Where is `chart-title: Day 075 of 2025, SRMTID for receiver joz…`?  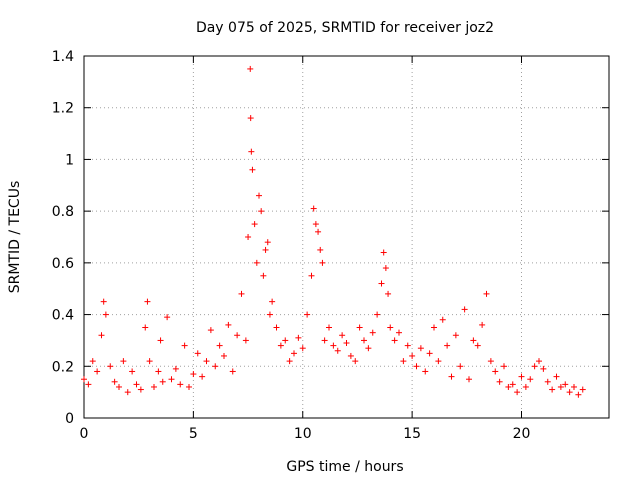 chart-title: Day 075 of 2025, SRMTID for receiver joz… is located at coordinates (345, 28).